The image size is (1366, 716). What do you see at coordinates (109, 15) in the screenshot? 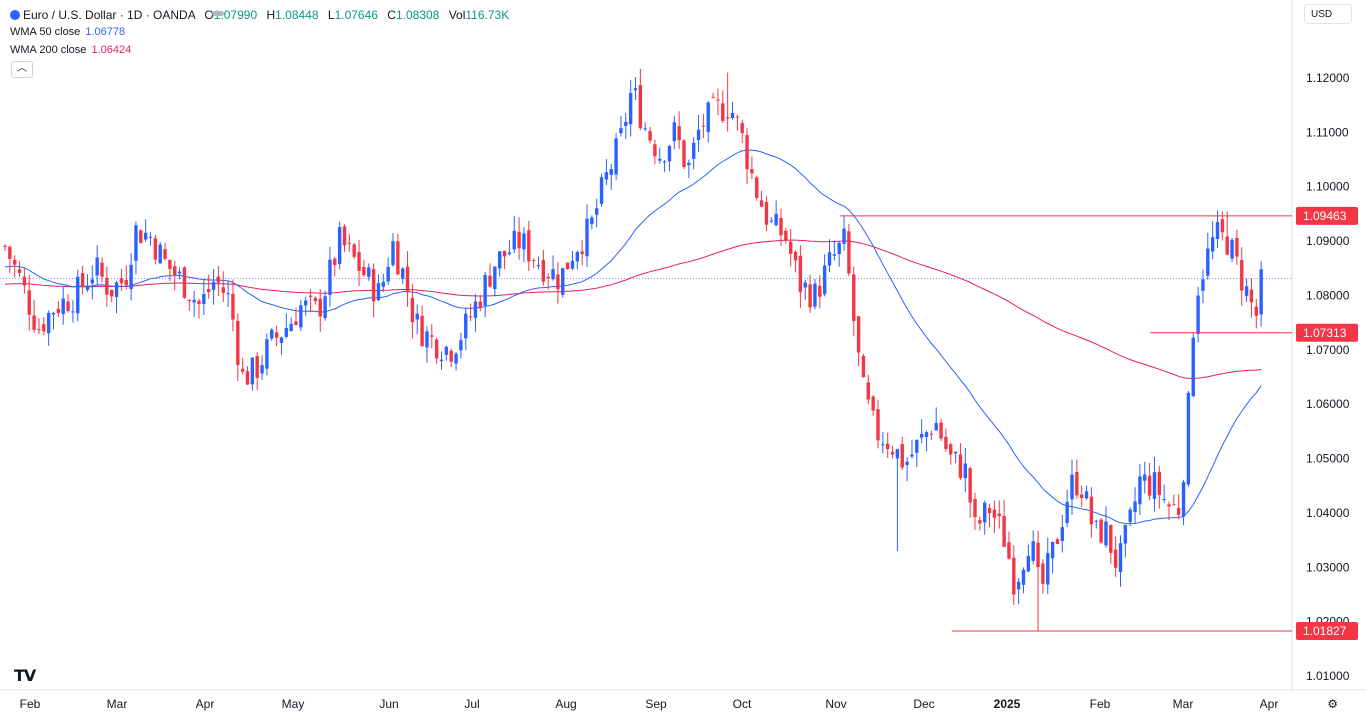
I see `symbol-title: Euro / U.S. Dollar · 1D · OANDA` at bounding box center [109, 15].